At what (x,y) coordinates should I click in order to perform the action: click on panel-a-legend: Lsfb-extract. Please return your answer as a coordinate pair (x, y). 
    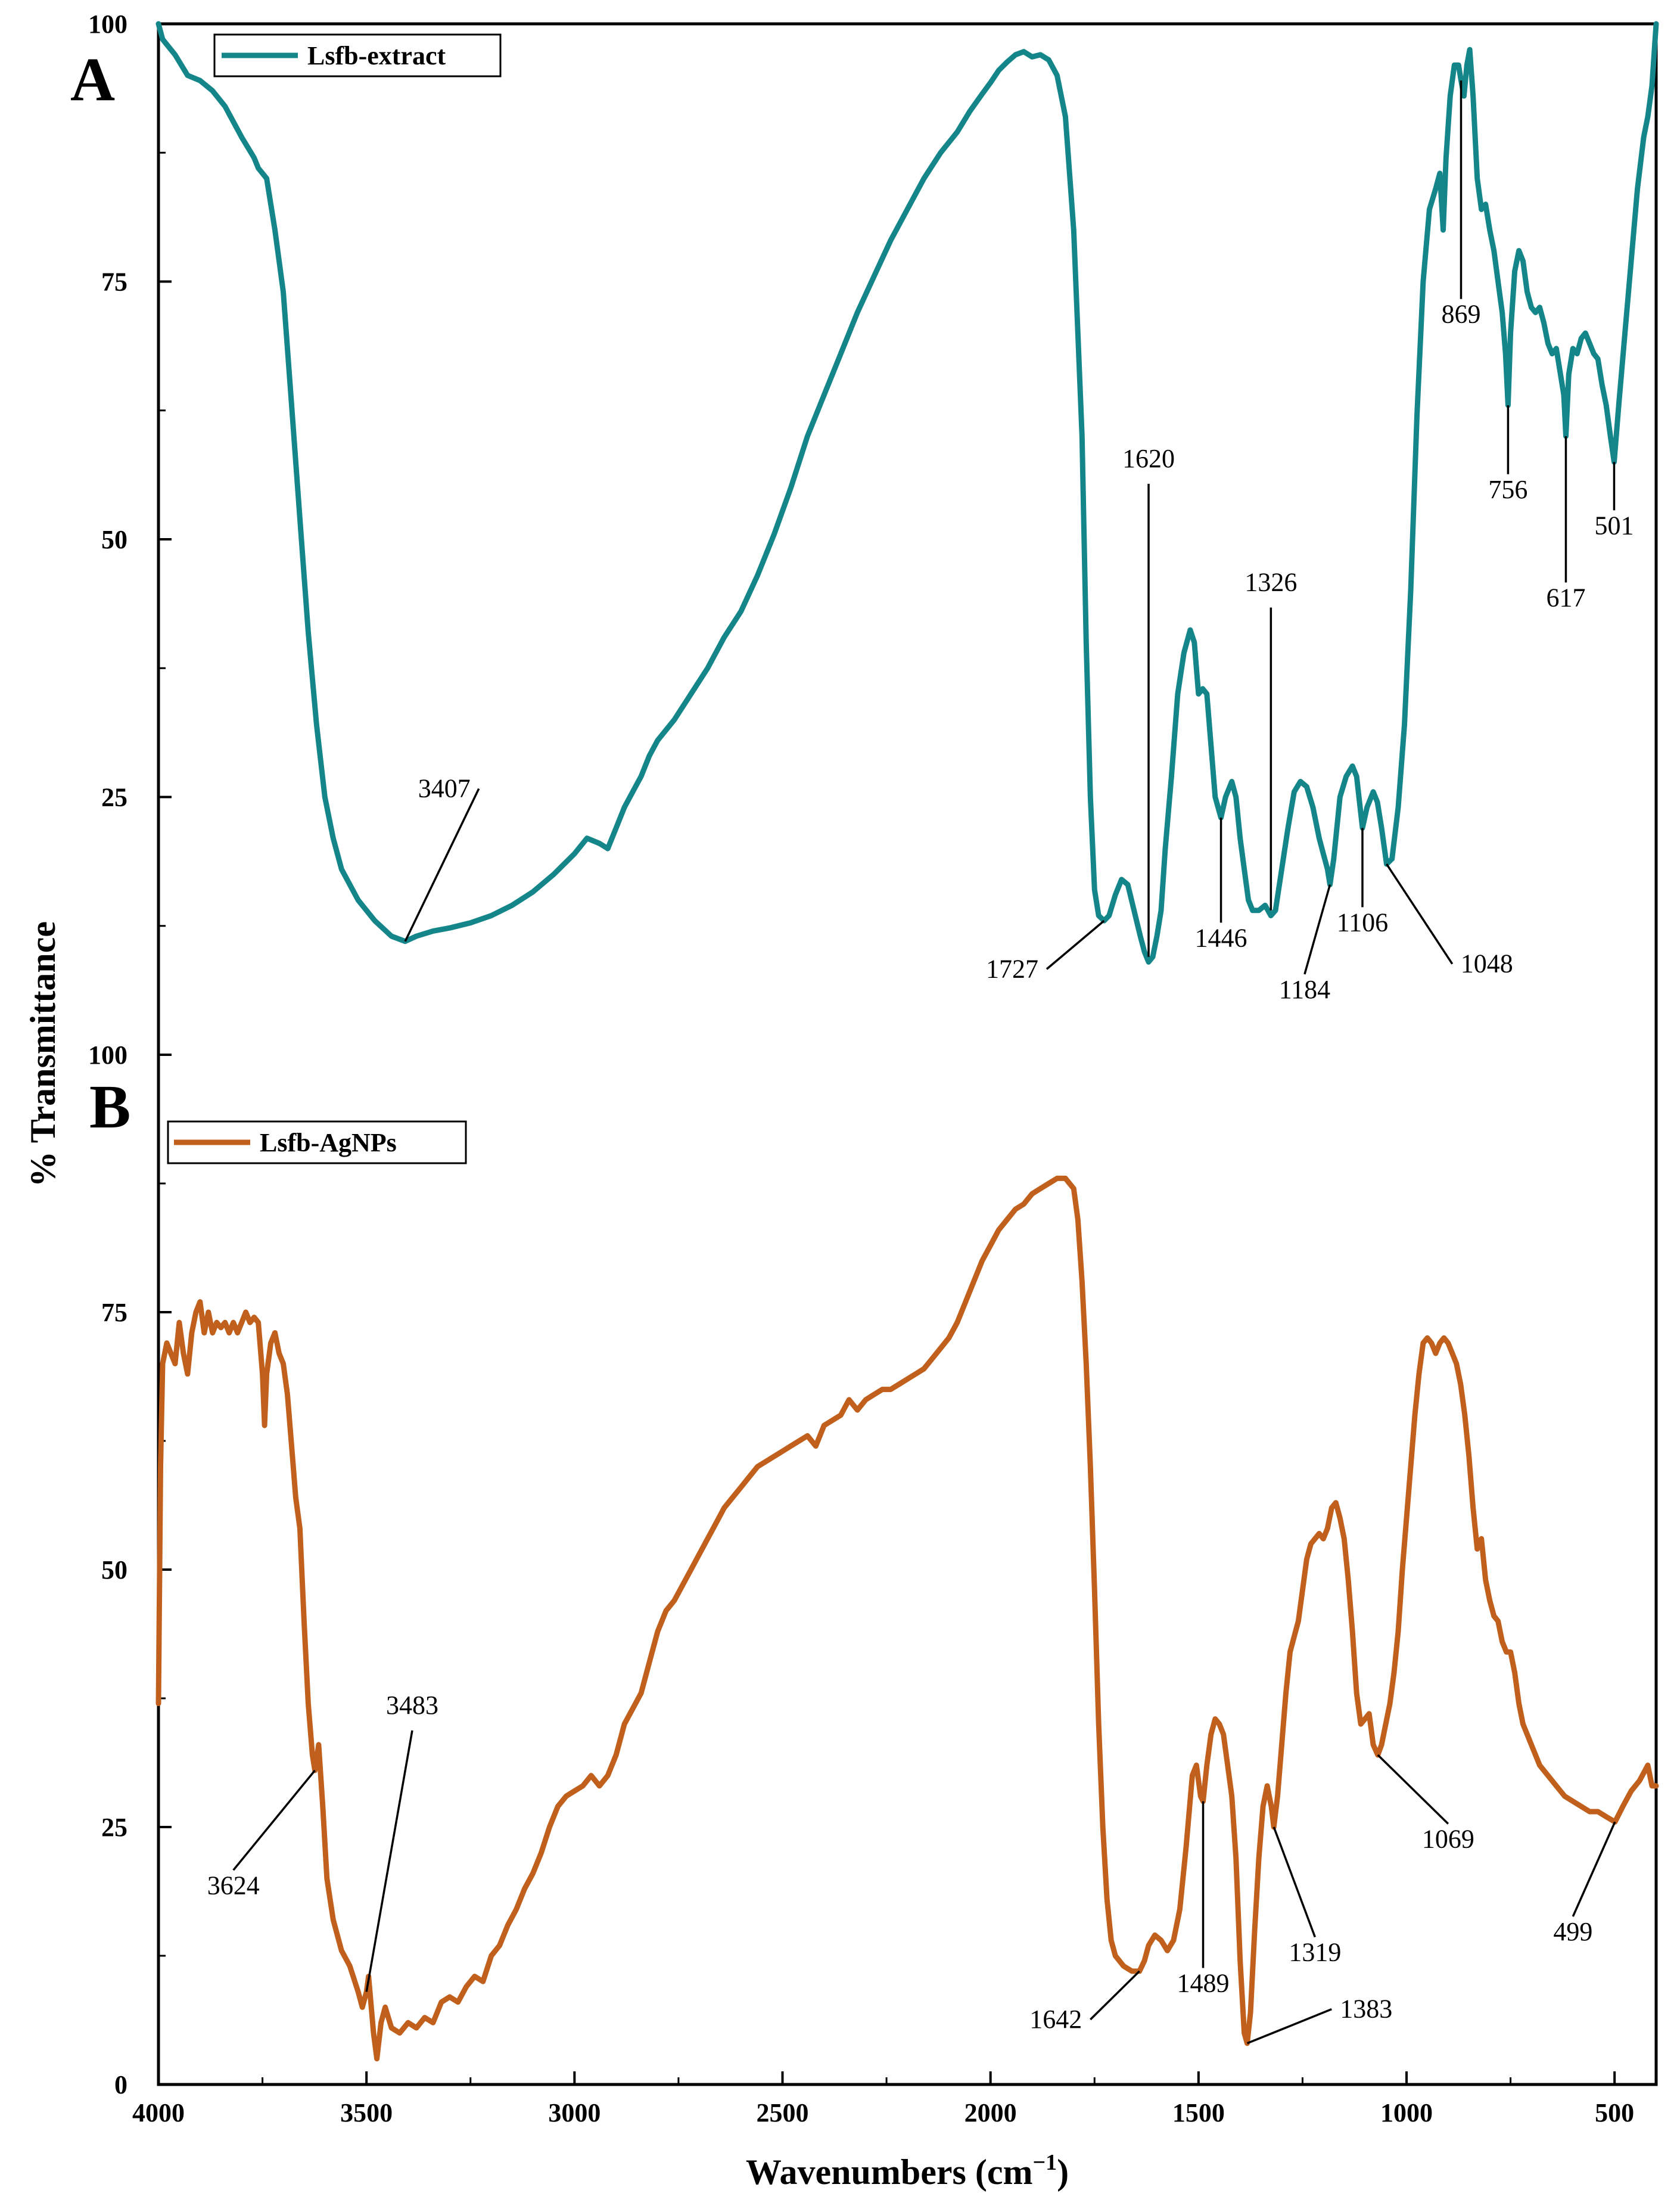
    Looking at the image, I should click on (357, 55).